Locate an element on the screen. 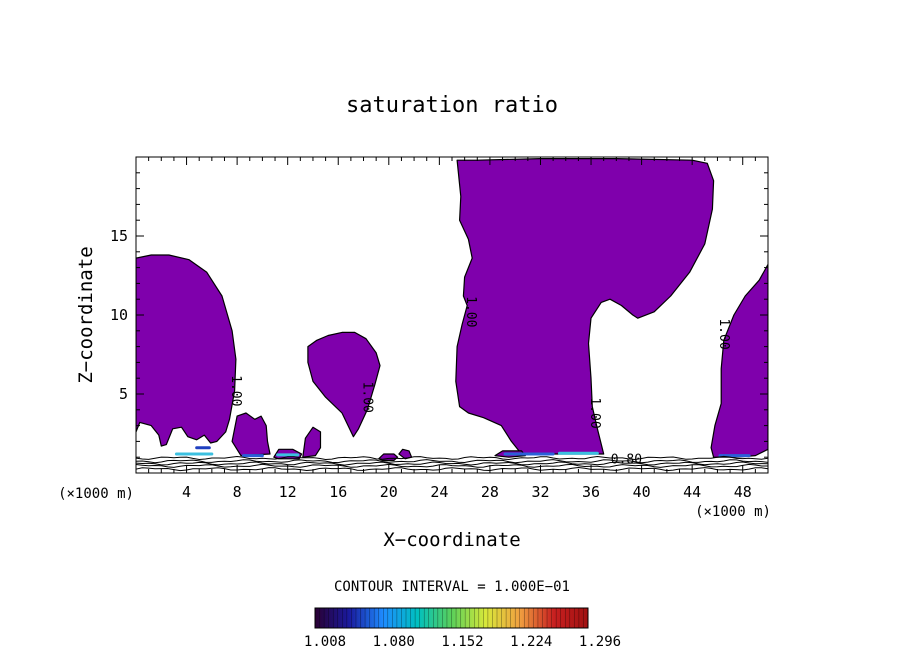 The height and width of the screenshot is (654, 904). contour-interval-text: CONTOUR INTERVAL = 1.000E−01 is located at coordinates (452, 587).